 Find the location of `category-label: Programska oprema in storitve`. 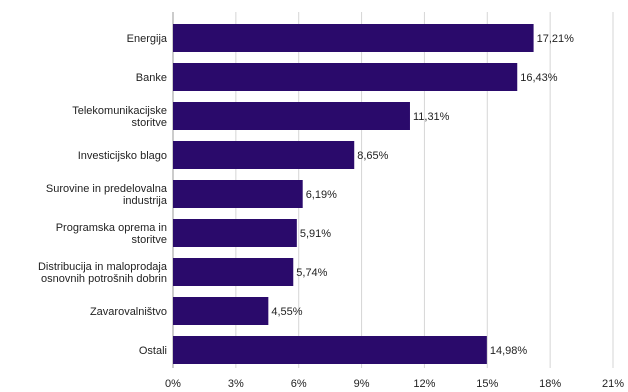

category-label: Programska oprema in storitve is located at coordinates (111, 234).